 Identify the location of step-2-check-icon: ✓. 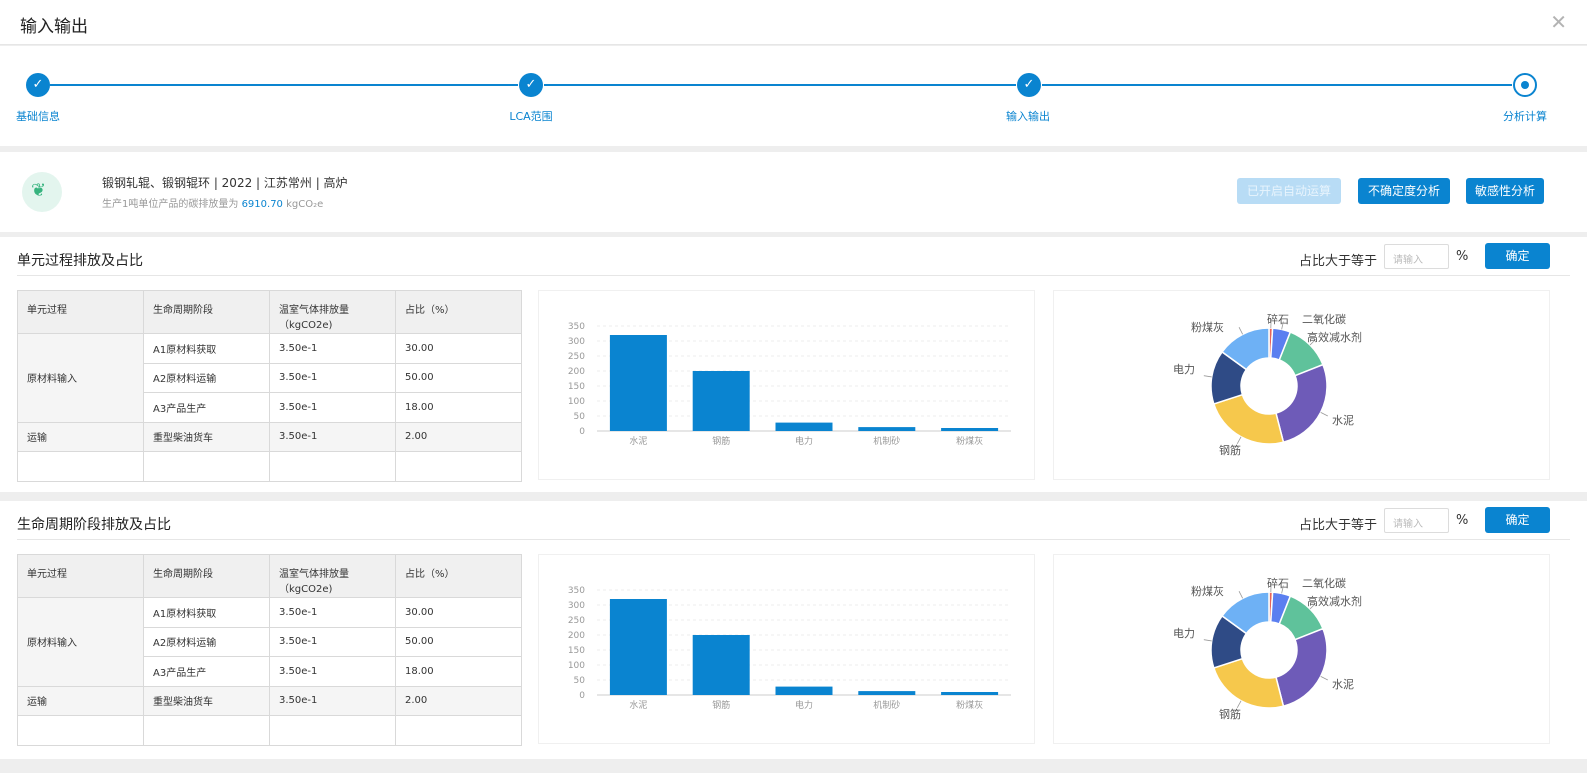
(531, 85).